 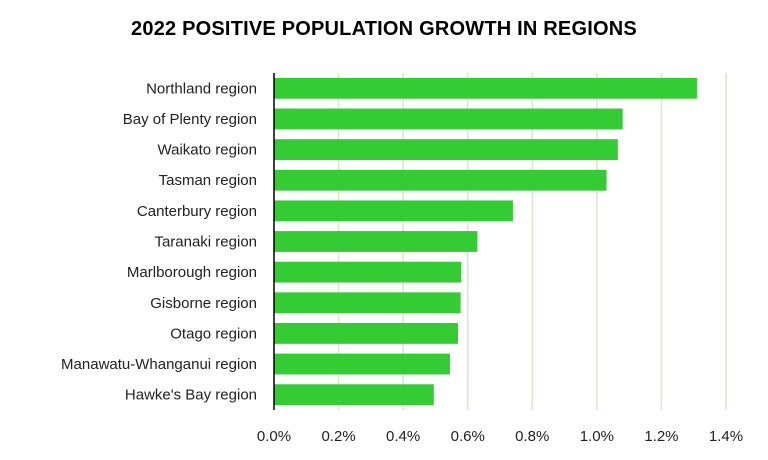 What do you see at coordinates (197, 211) in the screenshot?
I see `category-label: Canterbury region` at bounding box center [197, 211].